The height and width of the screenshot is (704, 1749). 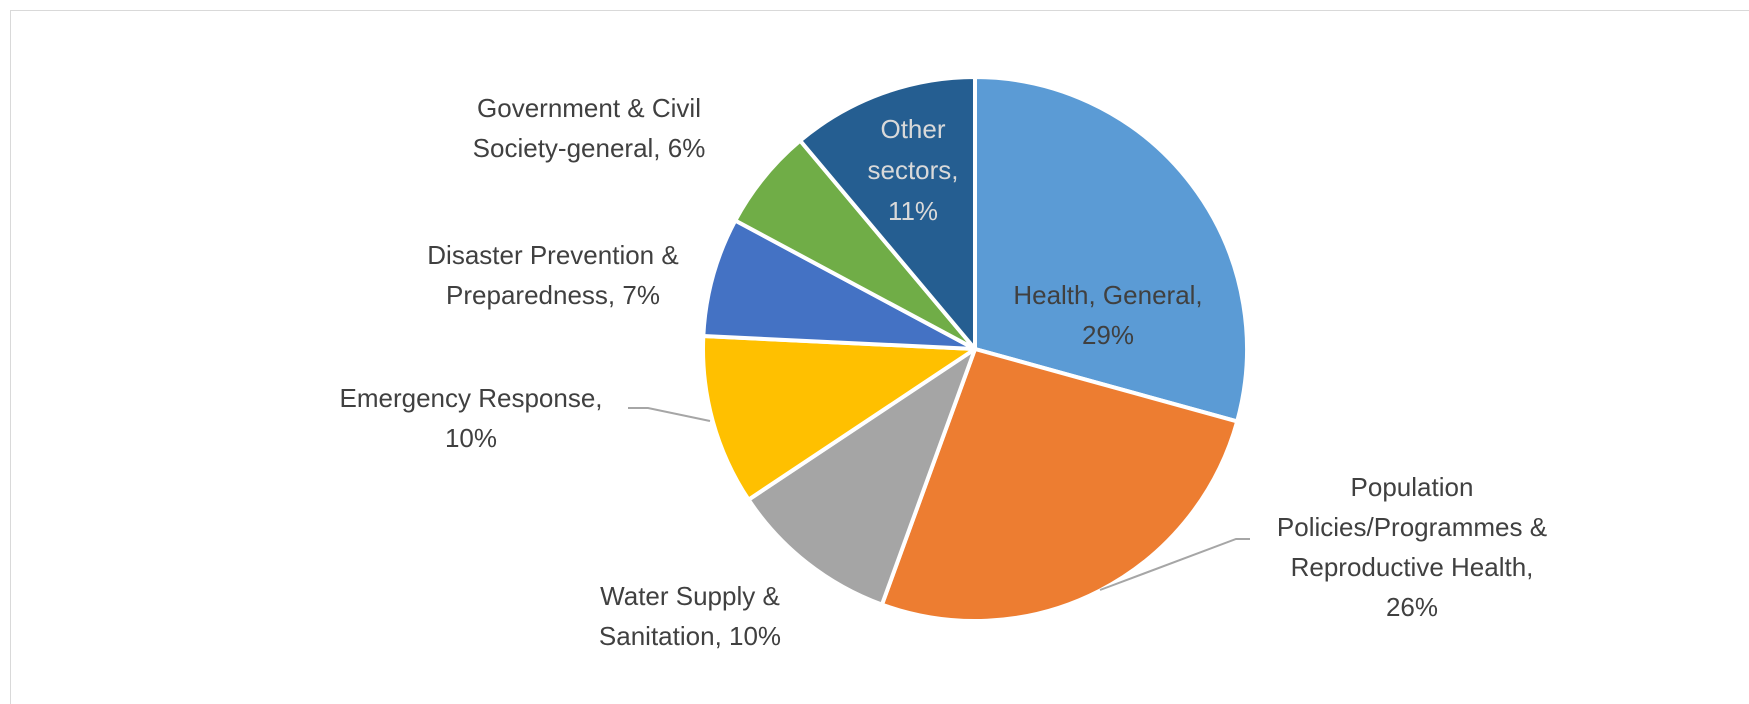 What do you see at coordinates (552, 275) in the screenshot?
I see `data-label-5: Disaster Prevention & Preparedness, 7%` at bounding box center [552, 275].